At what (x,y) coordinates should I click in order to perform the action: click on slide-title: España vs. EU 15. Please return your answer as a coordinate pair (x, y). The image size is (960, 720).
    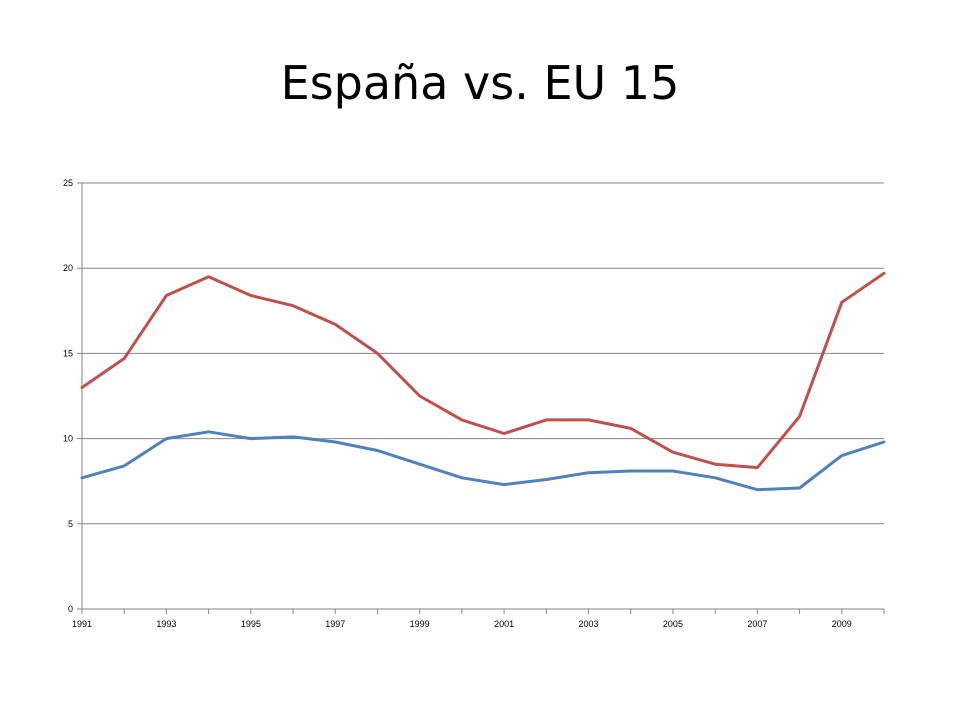
    Looking at the image, I should click on (480, 83).